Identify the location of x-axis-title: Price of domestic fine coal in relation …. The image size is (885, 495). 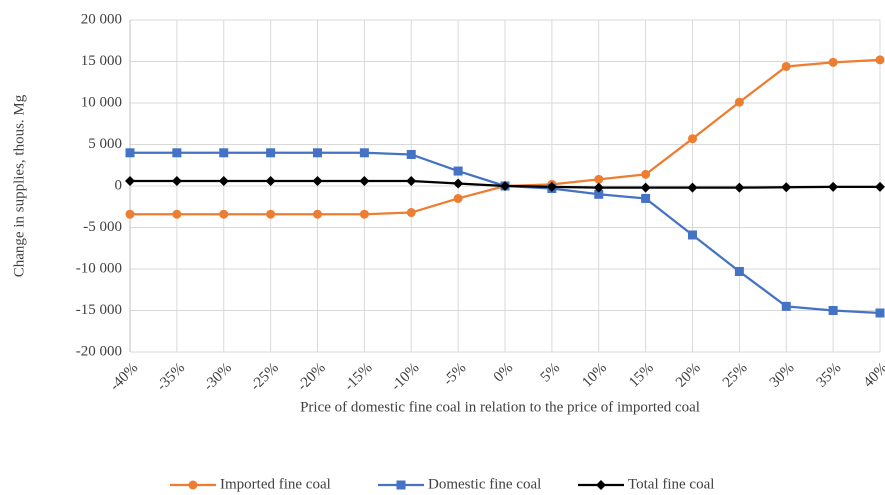
(500, 407).